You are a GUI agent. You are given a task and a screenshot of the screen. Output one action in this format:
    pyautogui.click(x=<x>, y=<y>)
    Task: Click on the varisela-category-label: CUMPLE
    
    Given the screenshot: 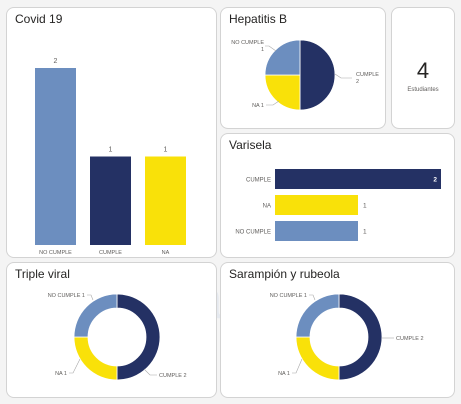 What is the action you would take?
    pyautogui.click(x=258, y=181)
    